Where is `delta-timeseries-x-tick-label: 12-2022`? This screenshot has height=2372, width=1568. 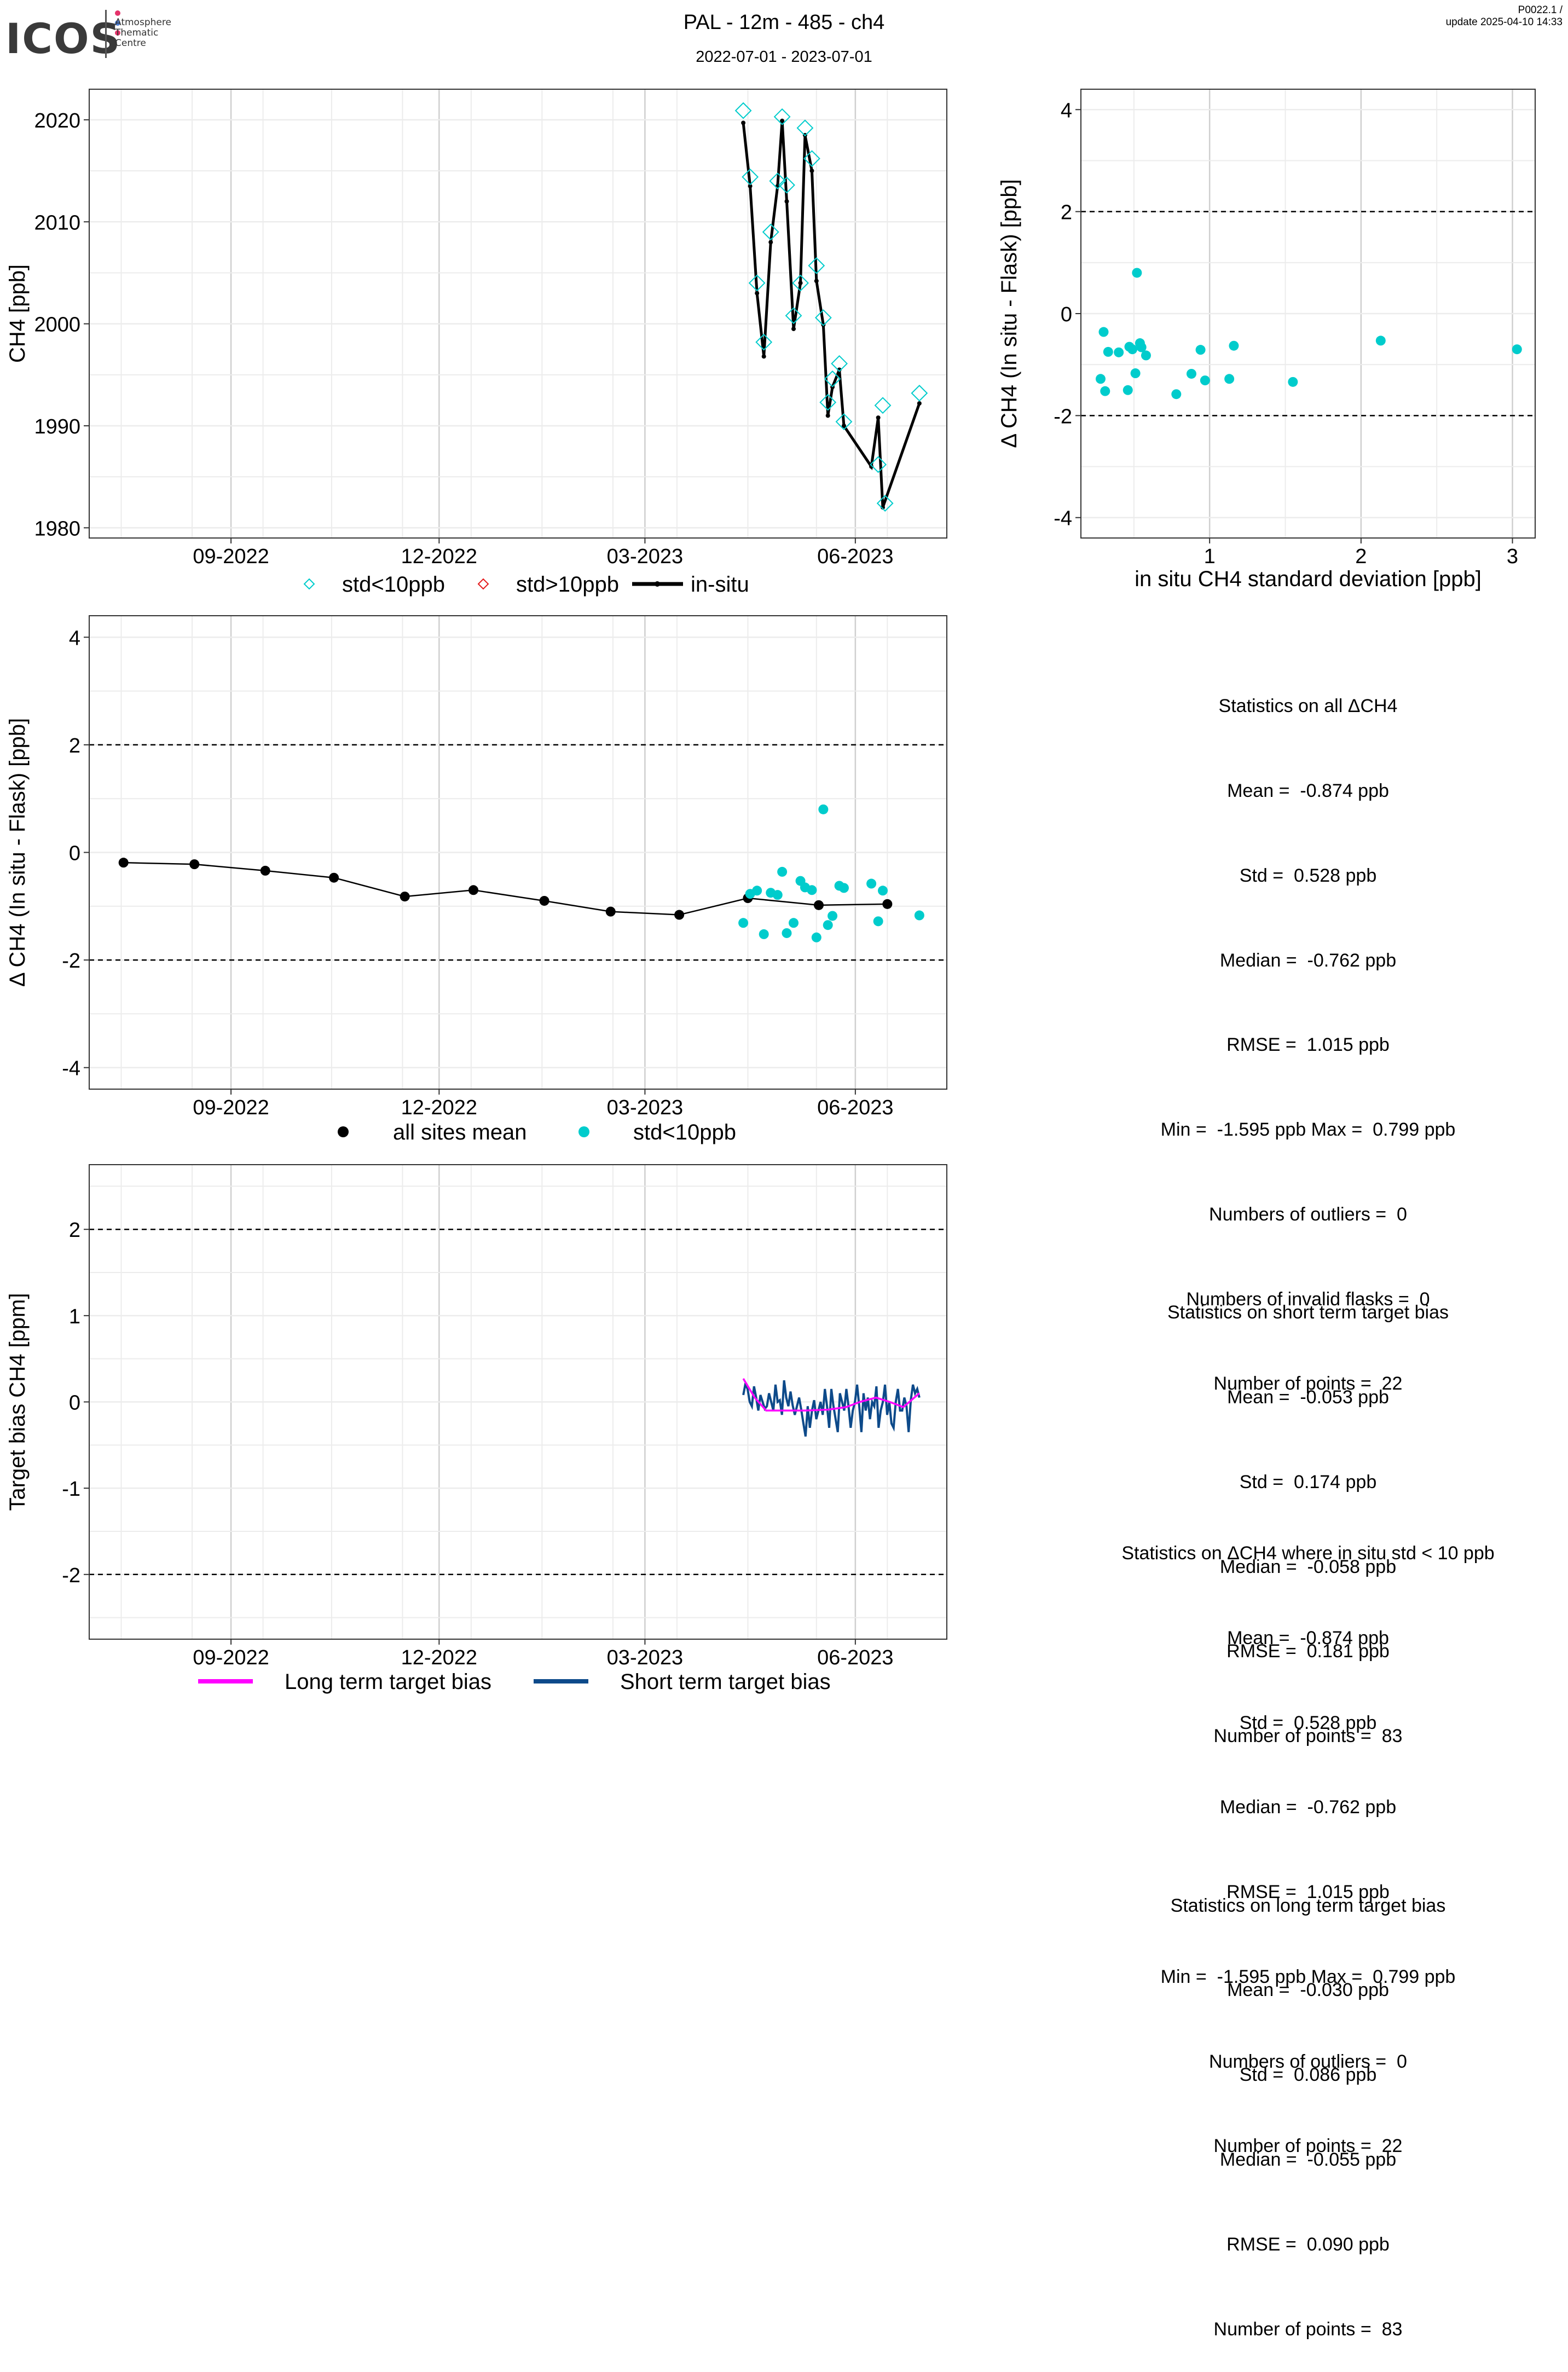 delta-timeseries-x-tick-label: 12-2022 is located at coordinates (439, 1108).